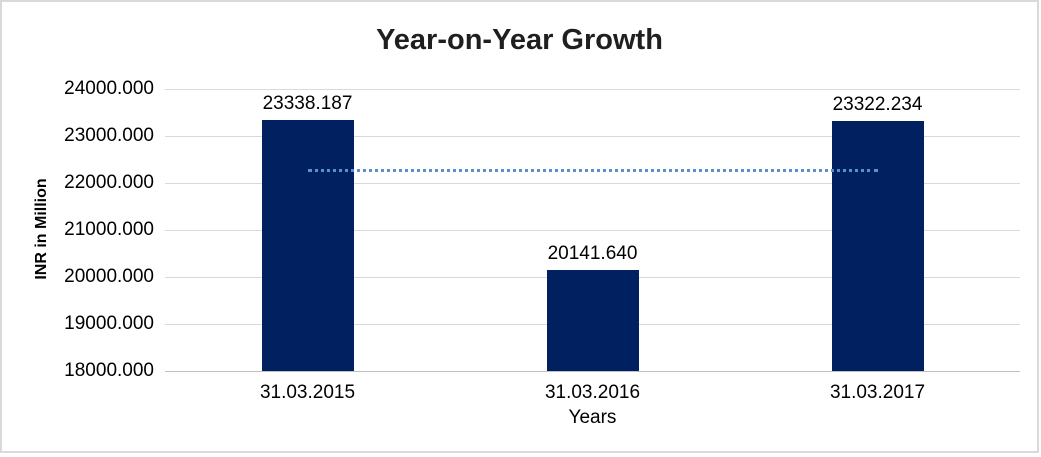 Image resolution: width=1041 pixels, height=457 pixels. Describe the element at coordinates (307, 392) in the screenshot. I see `x-tick-label: 31.03.2015` at that location.